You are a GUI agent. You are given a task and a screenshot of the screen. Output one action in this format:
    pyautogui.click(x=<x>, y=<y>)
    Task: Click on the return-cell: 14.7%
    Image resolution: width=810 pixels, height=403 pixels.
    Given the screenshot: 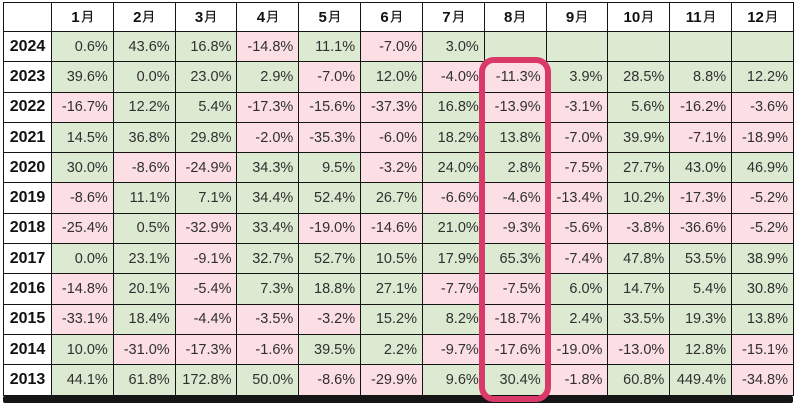 What is the action you would take?
    pyautogui.click(x=639, y=289)
    